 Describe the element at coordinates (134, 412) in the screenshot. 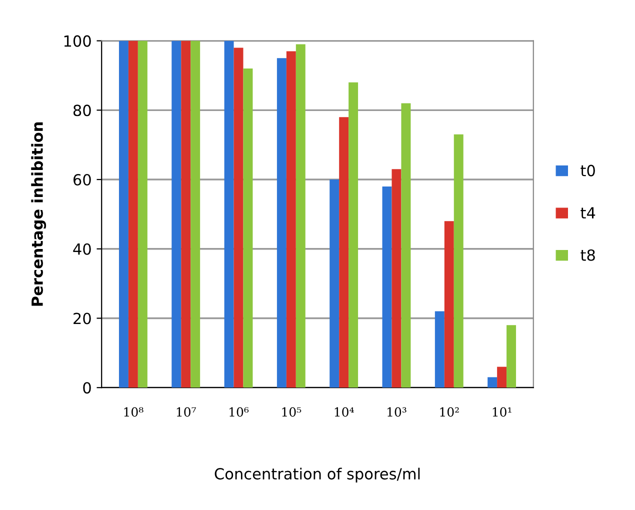

I see `x-tick-label: 10⁸` at that location.